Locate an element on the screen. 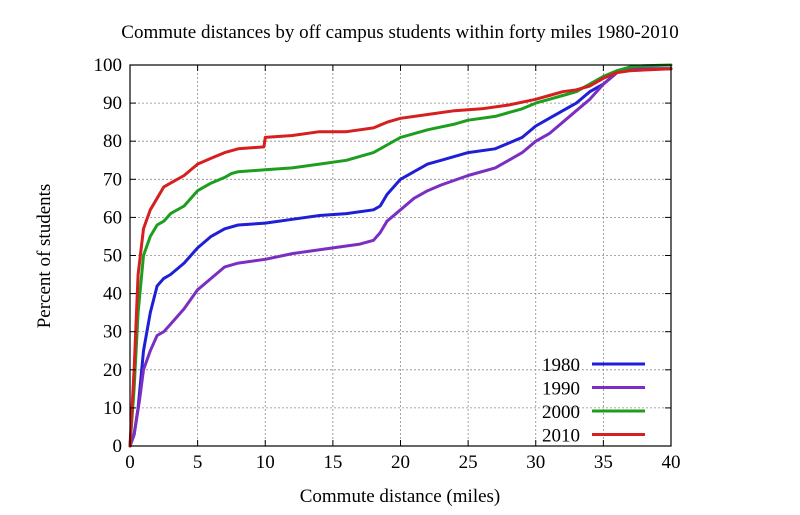 The image size is (800, 515). legend-label-2000: 2000 is located at coordinates (561, 412).